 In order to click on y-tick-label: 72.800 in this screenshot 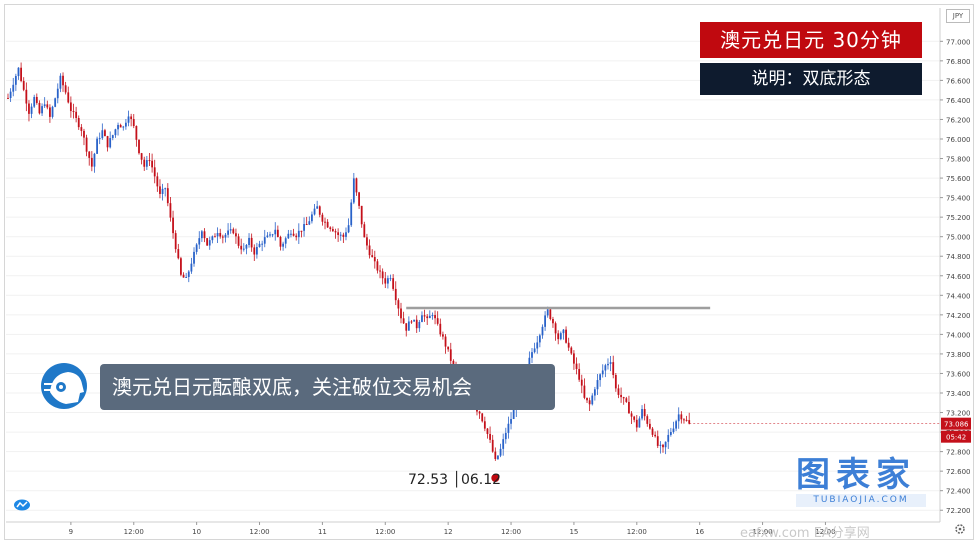, I will do `click(958, 453)`.